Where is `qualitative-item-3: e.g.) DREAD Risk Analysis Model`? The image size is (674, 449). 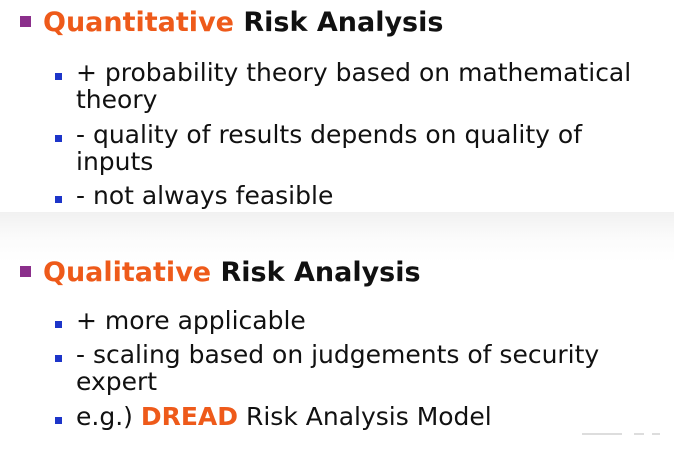
qualitative-item-3: e.g.) DREAD Risk Analysis Model is located at coordinates (360, 416).